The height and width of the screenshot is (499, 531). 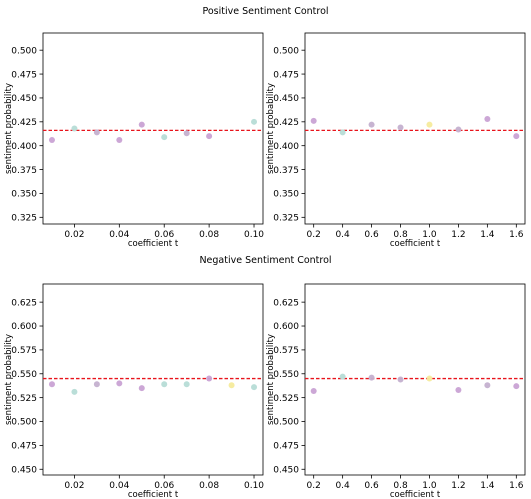 What do you see at coordinates (286, 303) in the screenshot?
I see `y-tick-label: 0.625` at bounding box center [286, 303].